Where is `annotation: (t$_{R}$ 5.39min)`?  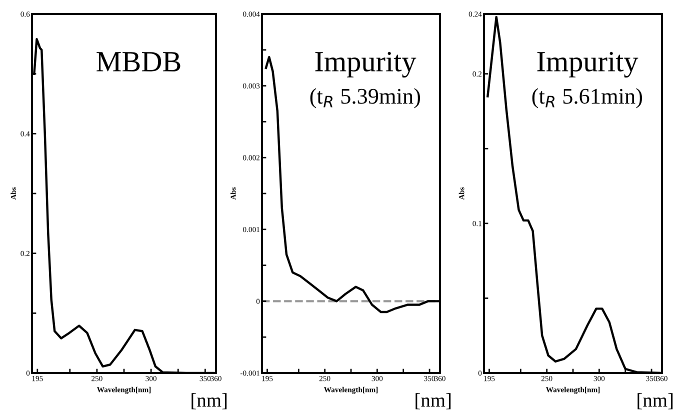
annotation: (t$_{R}$ 5.39min) is located at coordinates (365, 98).